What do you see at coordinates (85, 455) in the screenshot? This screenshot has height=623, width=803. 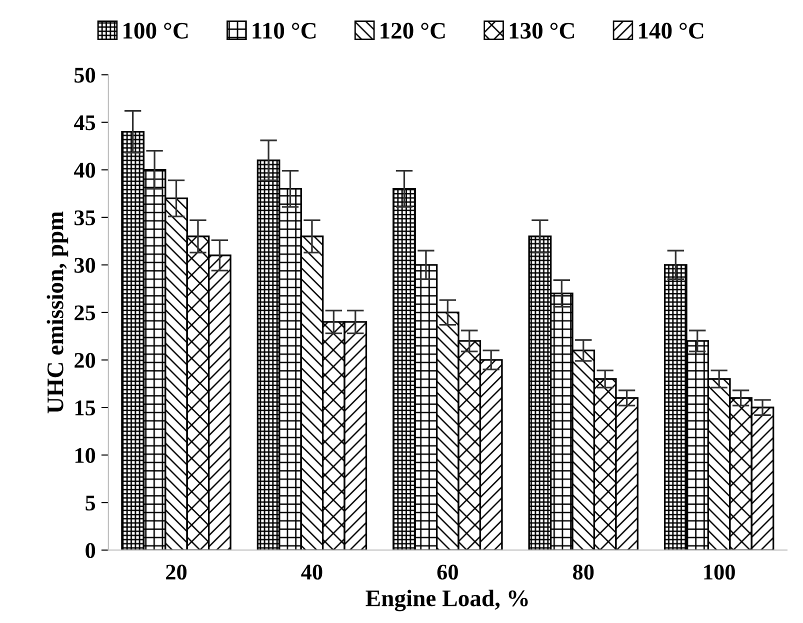 I see `y-tick-label: 10` at bounding box center [85, 455].